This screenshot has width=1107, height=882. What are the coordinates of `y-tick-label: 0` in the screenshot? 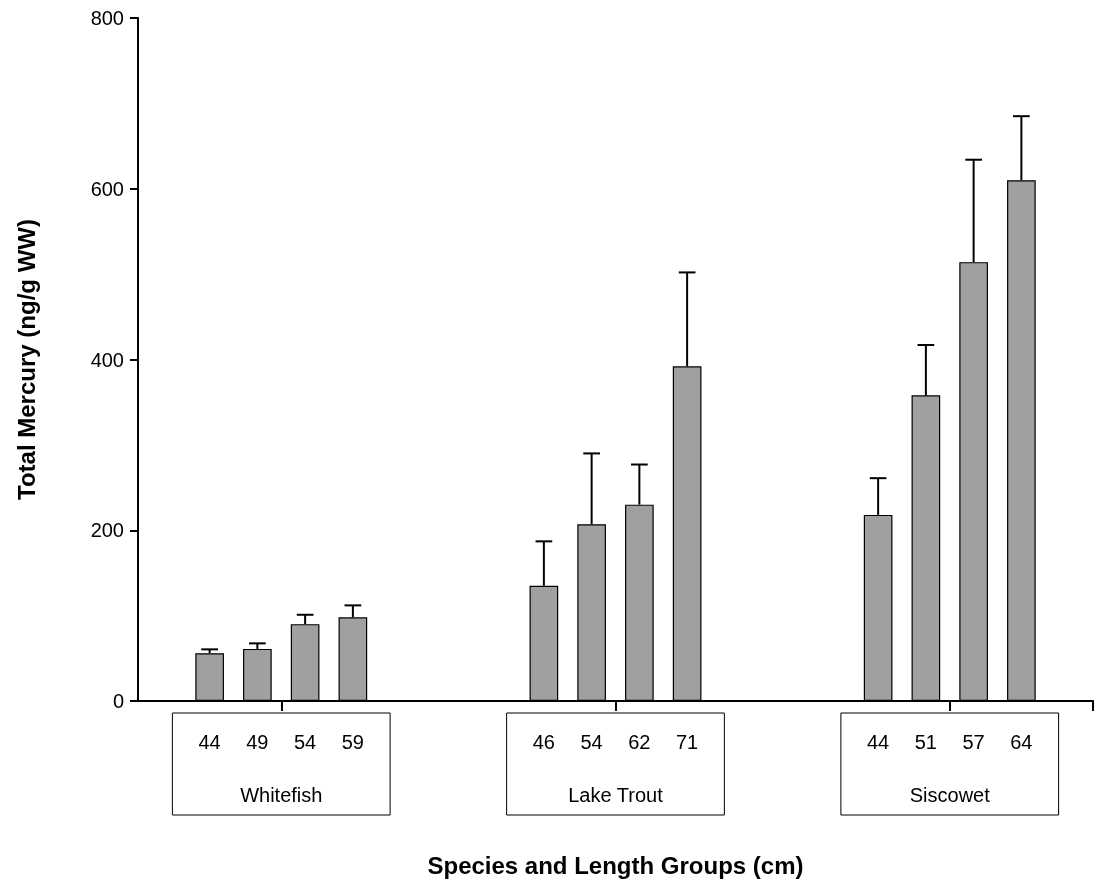 It's located at (118, 701).